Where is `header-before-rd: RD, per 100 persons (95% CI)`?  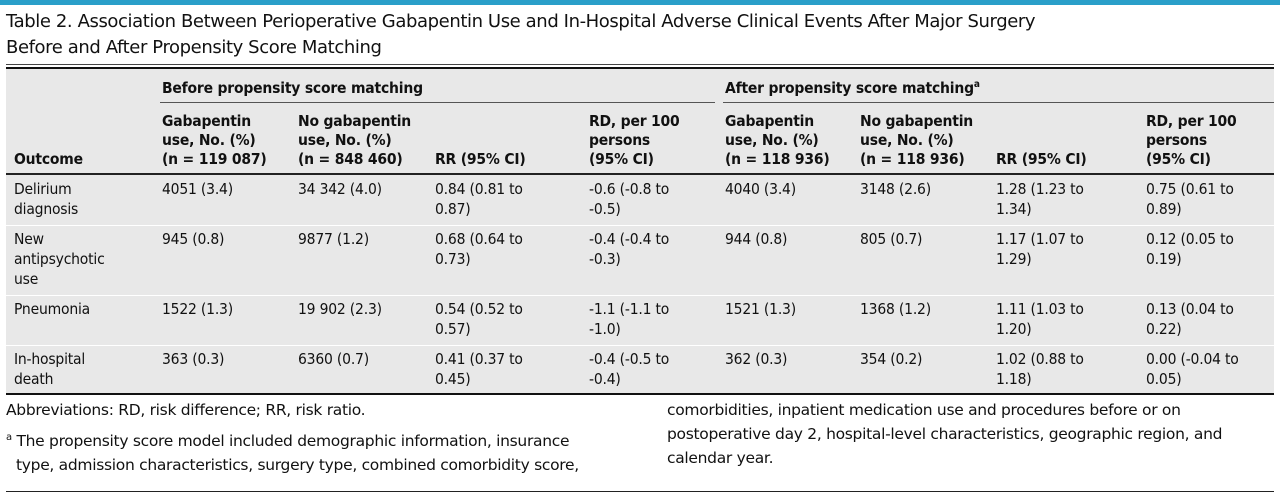 header-before-rd: RD, per 100 persons (95% CI) is located at coordinates (634, 140).